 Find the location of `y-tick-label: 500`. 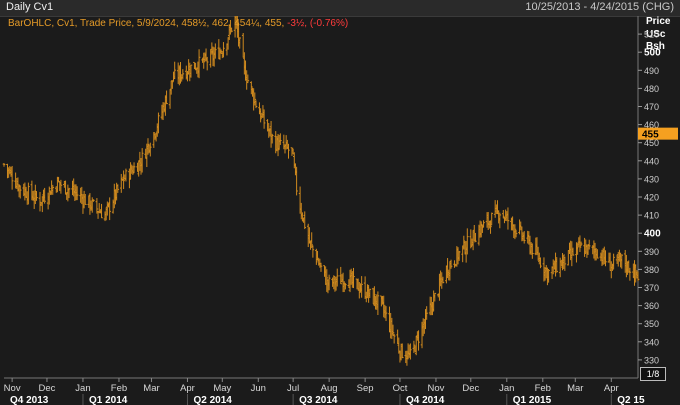

y-tick-label: 500 is located at coordinates (652, 53).